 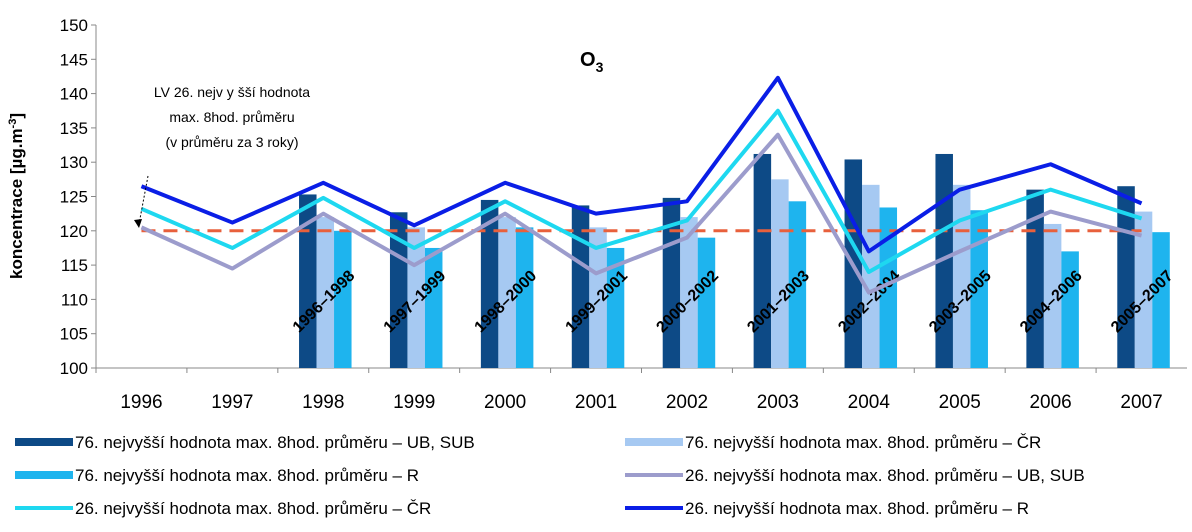 I want to click on y-tick-label: 110, so click(x=74, y=299).